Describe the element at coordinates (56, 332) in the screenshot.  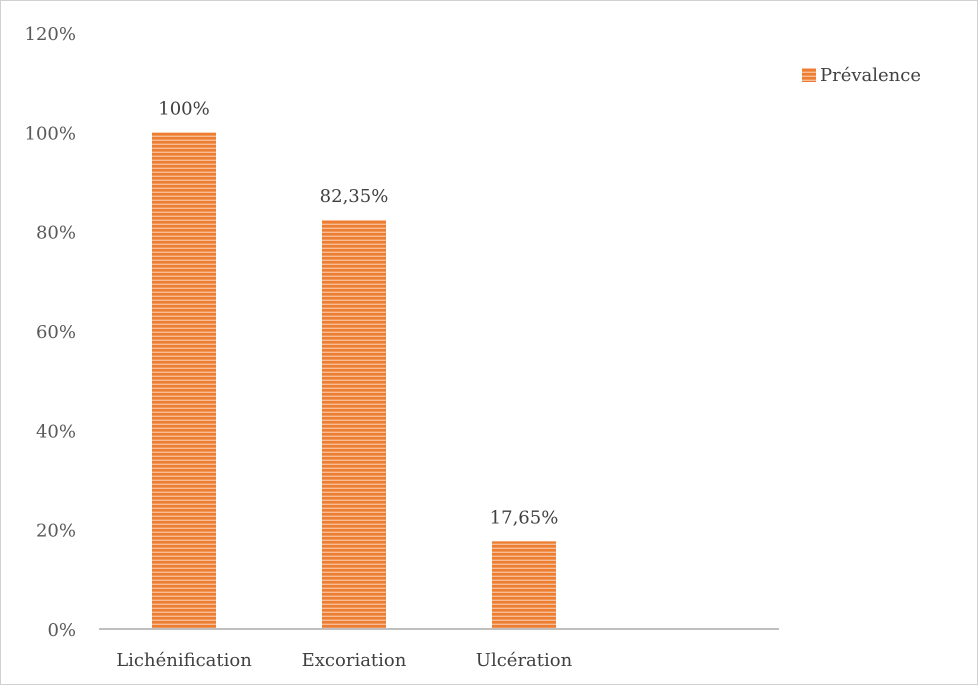
I see `y-tick-label: 60%` at that location.